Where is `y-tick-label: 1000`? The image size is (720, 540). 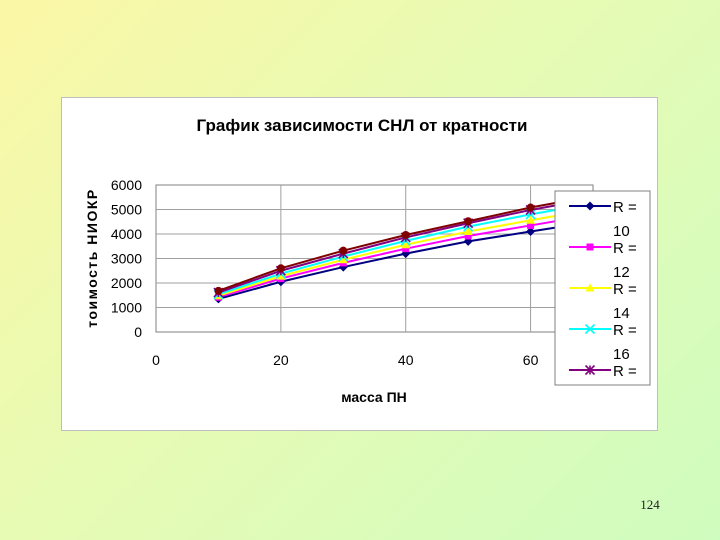
y-tick-label: 1000 is located at coordinates (126, 308).